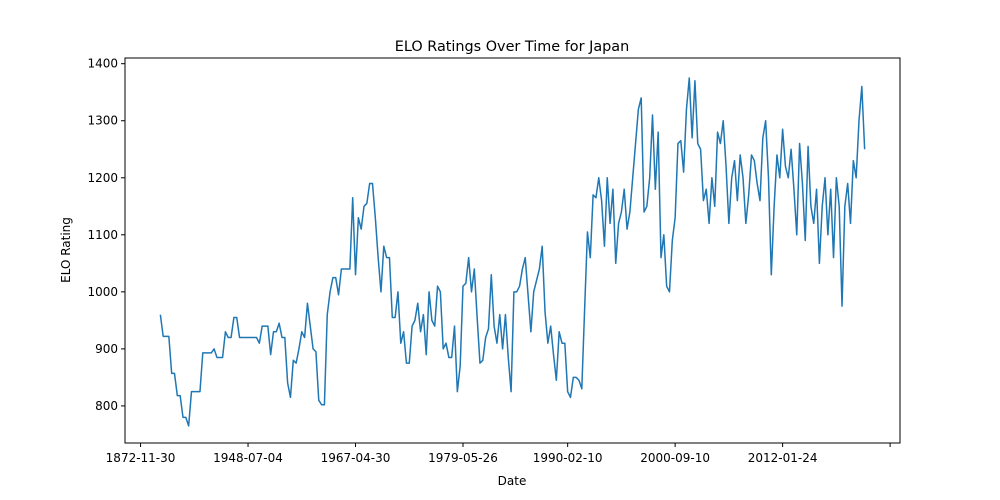 The image size is (1000, 500). What do you see at coordinates (102, 292) in the screenshot?
I see `y-tick-label: 1000` at bounding box center [102, 292].